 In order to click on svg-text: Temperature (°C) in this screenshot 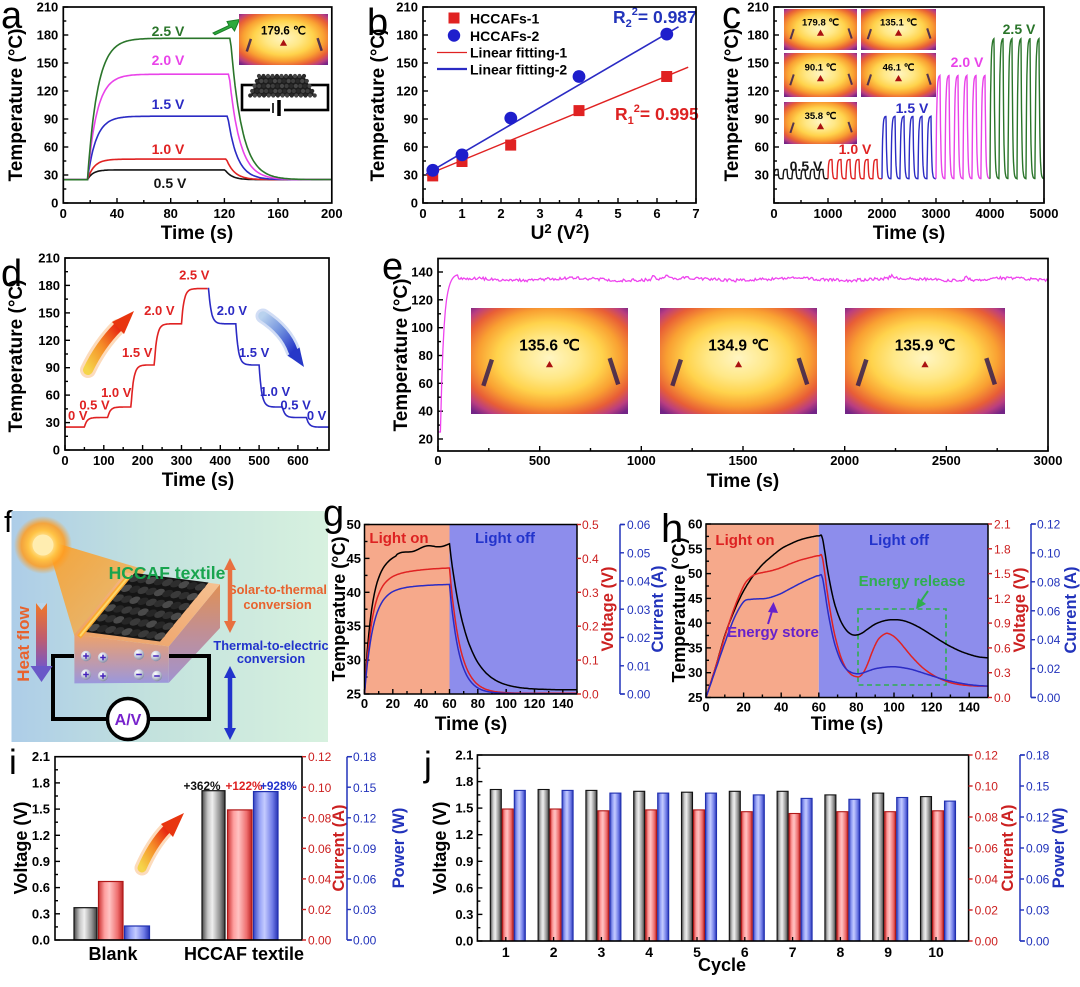, I will do `click(16, 356)`.